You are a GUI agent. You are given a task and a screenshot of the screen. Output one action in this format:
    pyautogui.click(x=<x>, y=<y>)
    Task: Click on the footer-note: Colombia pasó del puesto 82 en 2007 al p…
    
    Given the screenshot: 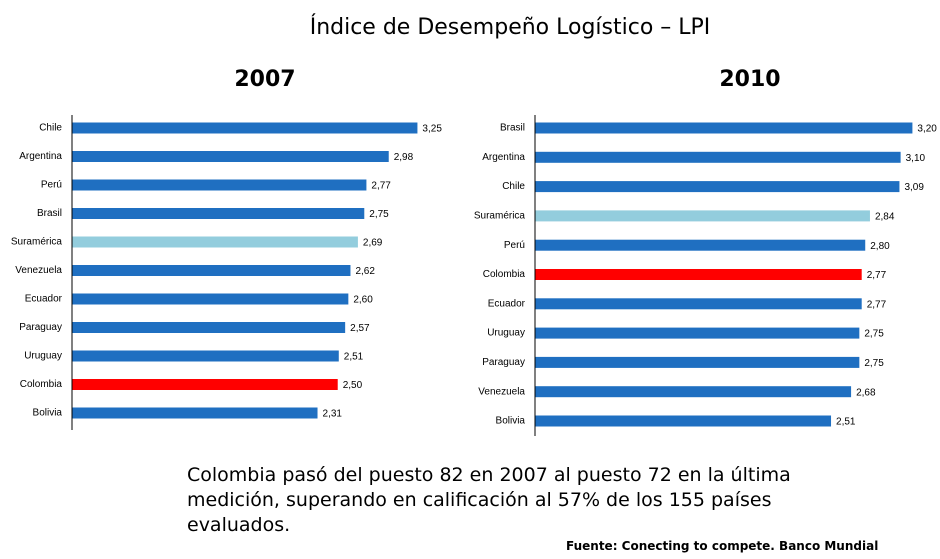 What is the action you would take?
    pyautogui.click(x=489, y=500)
    